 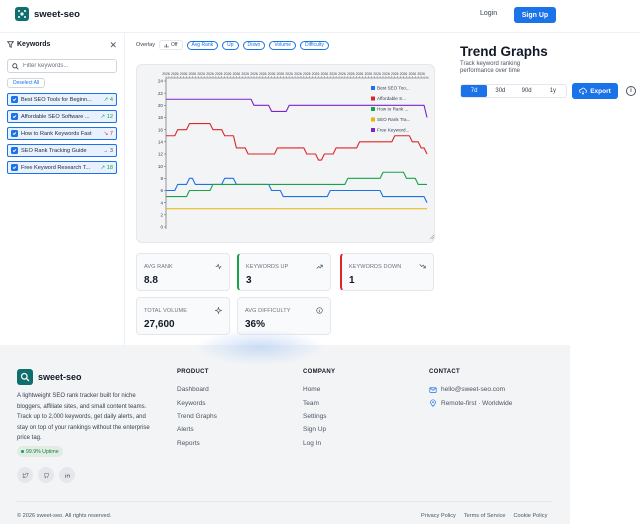 I want to click on brand-logo: sweet-seo, so click(x=47, y=14).